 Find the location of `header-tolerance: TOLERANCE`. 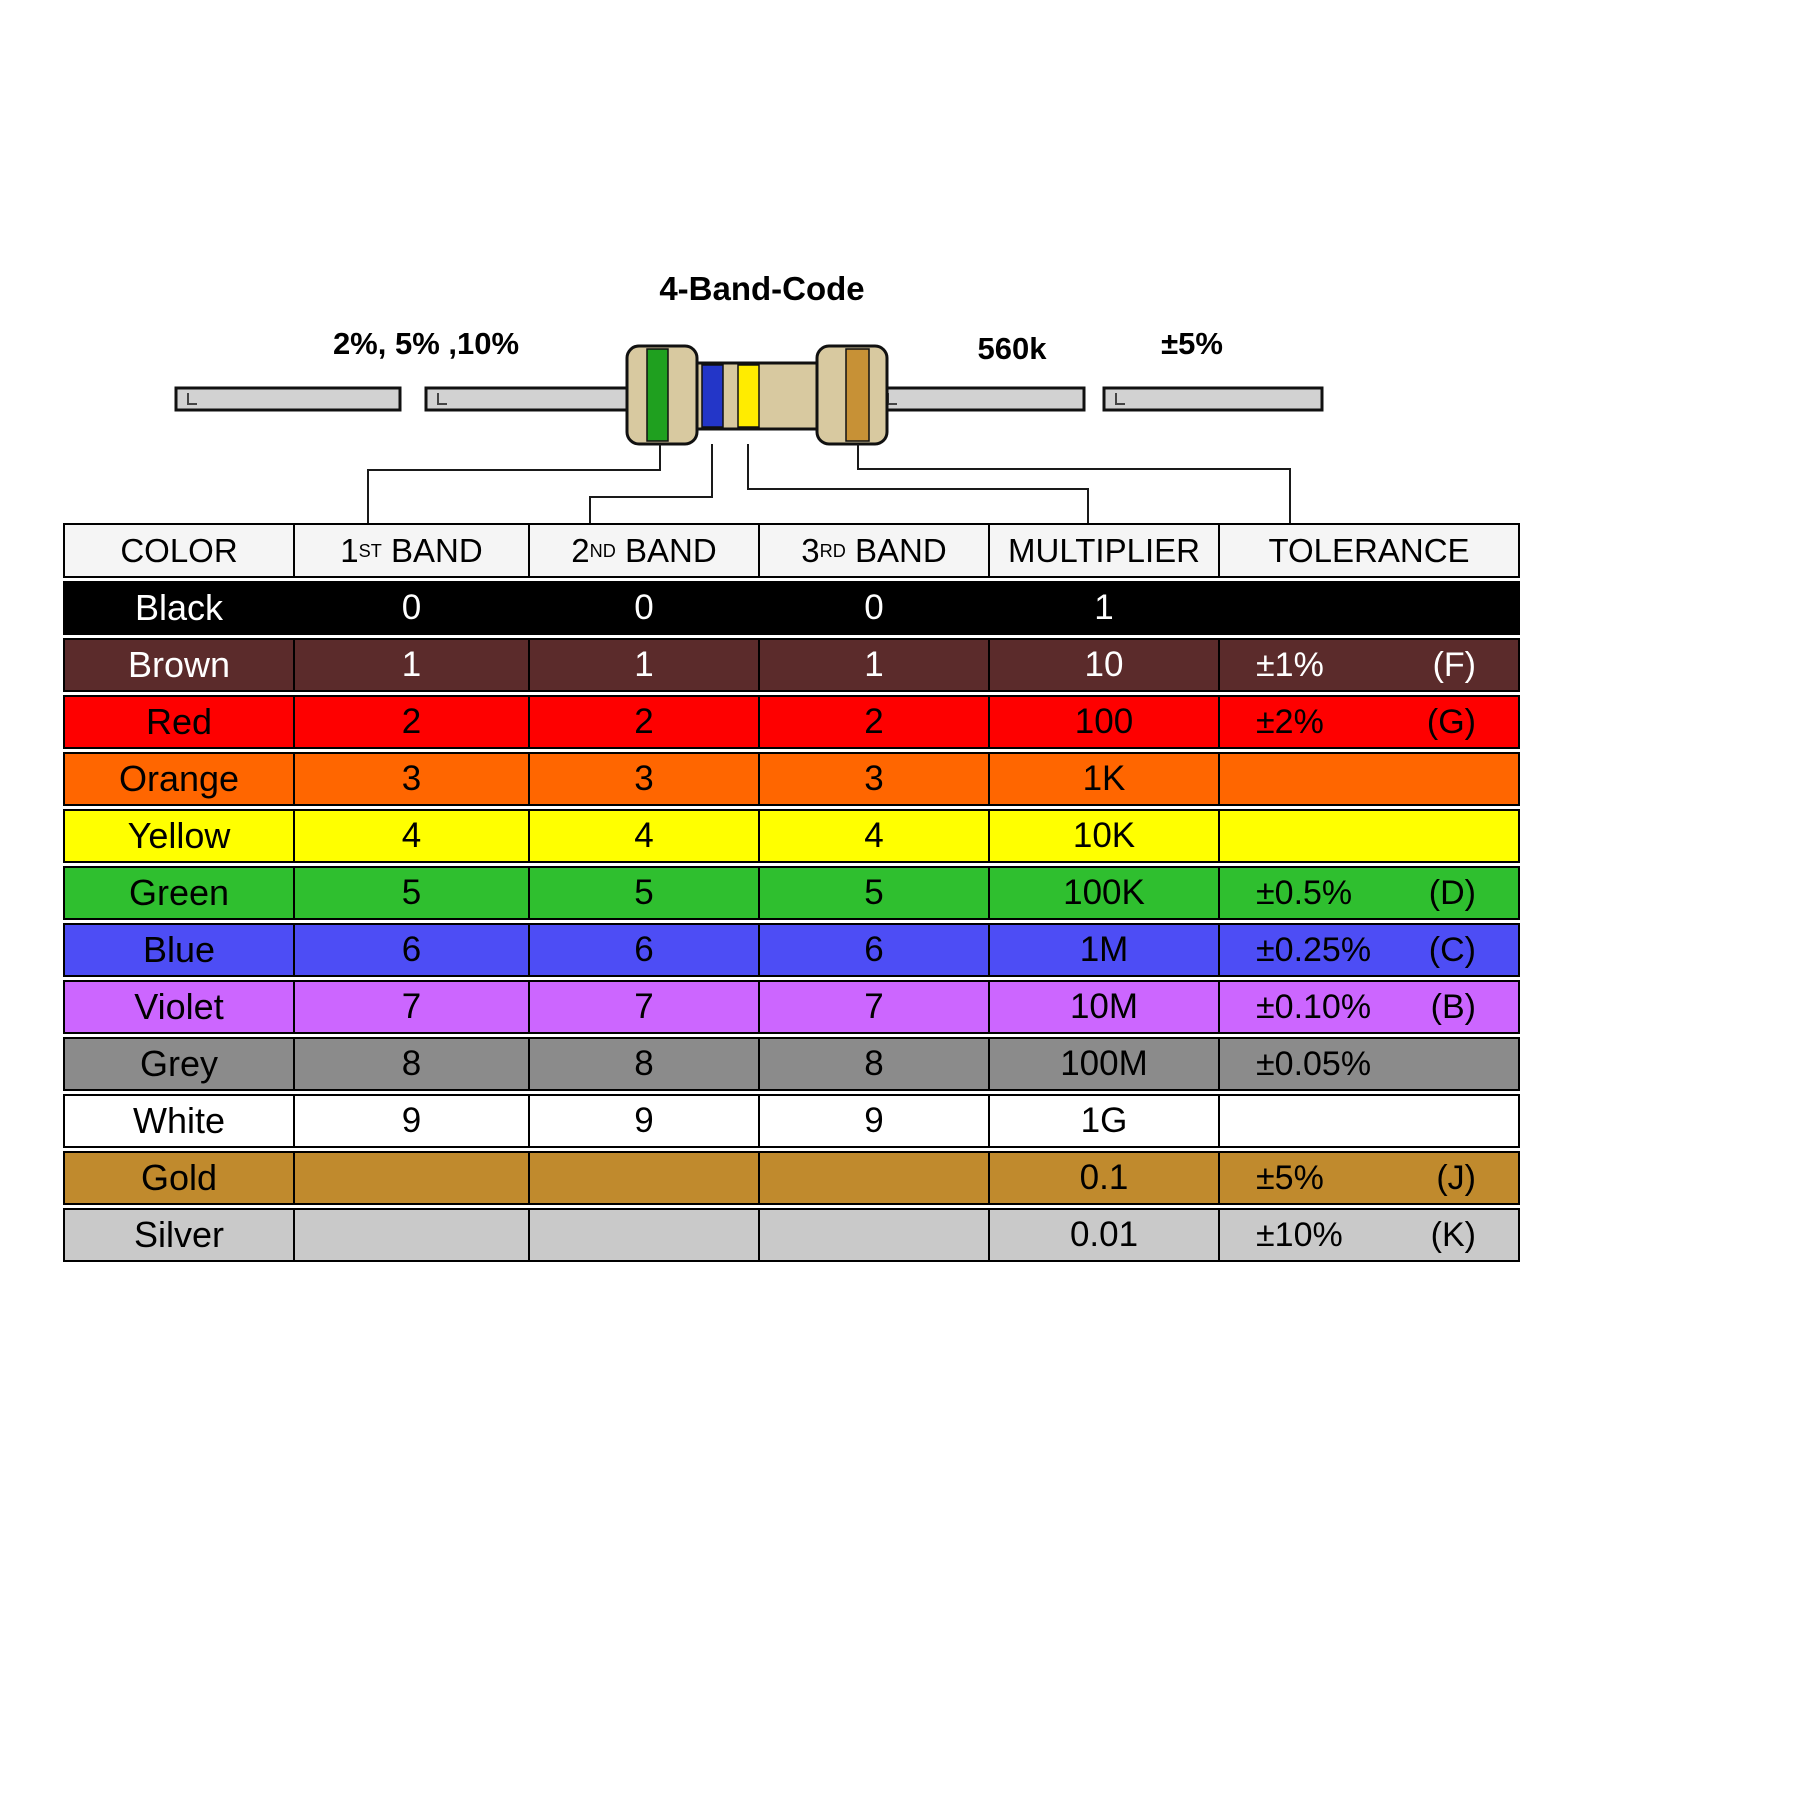

header-tolerance: TOLERANCE is located at coordinates (1369, 550).